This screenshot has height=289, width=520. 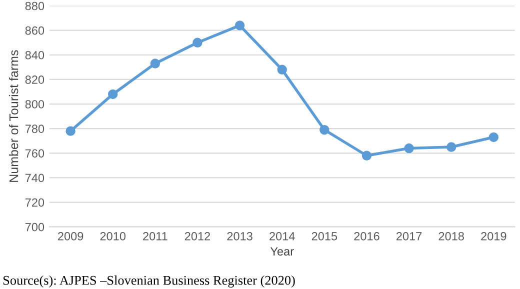 What do you see at coordinates (282, 251) in the screenshot?
I see `x-axis-title: Year` at bounding box center [282, 251].